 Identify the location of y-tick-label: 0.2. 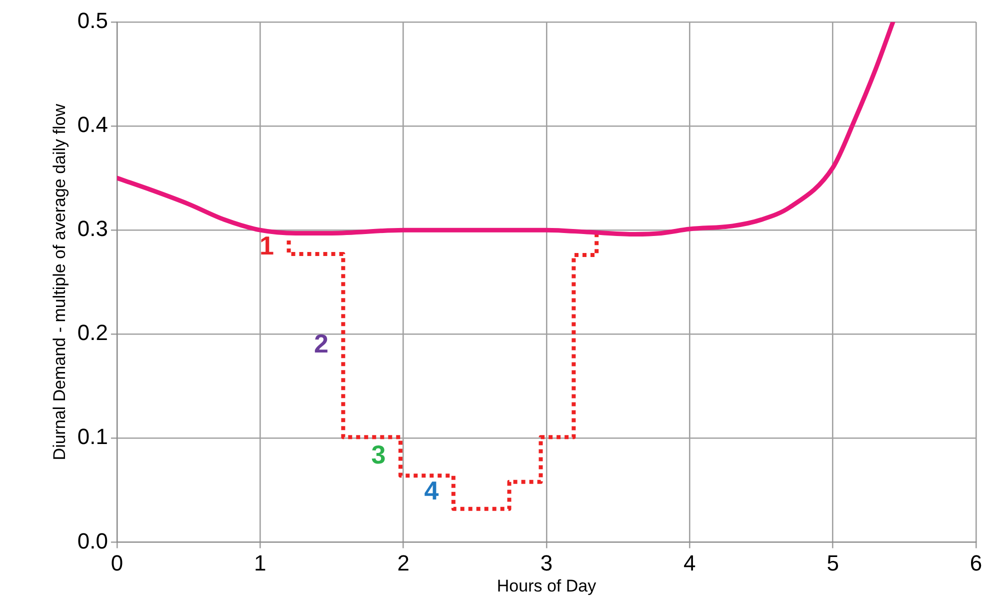
(92, 333).